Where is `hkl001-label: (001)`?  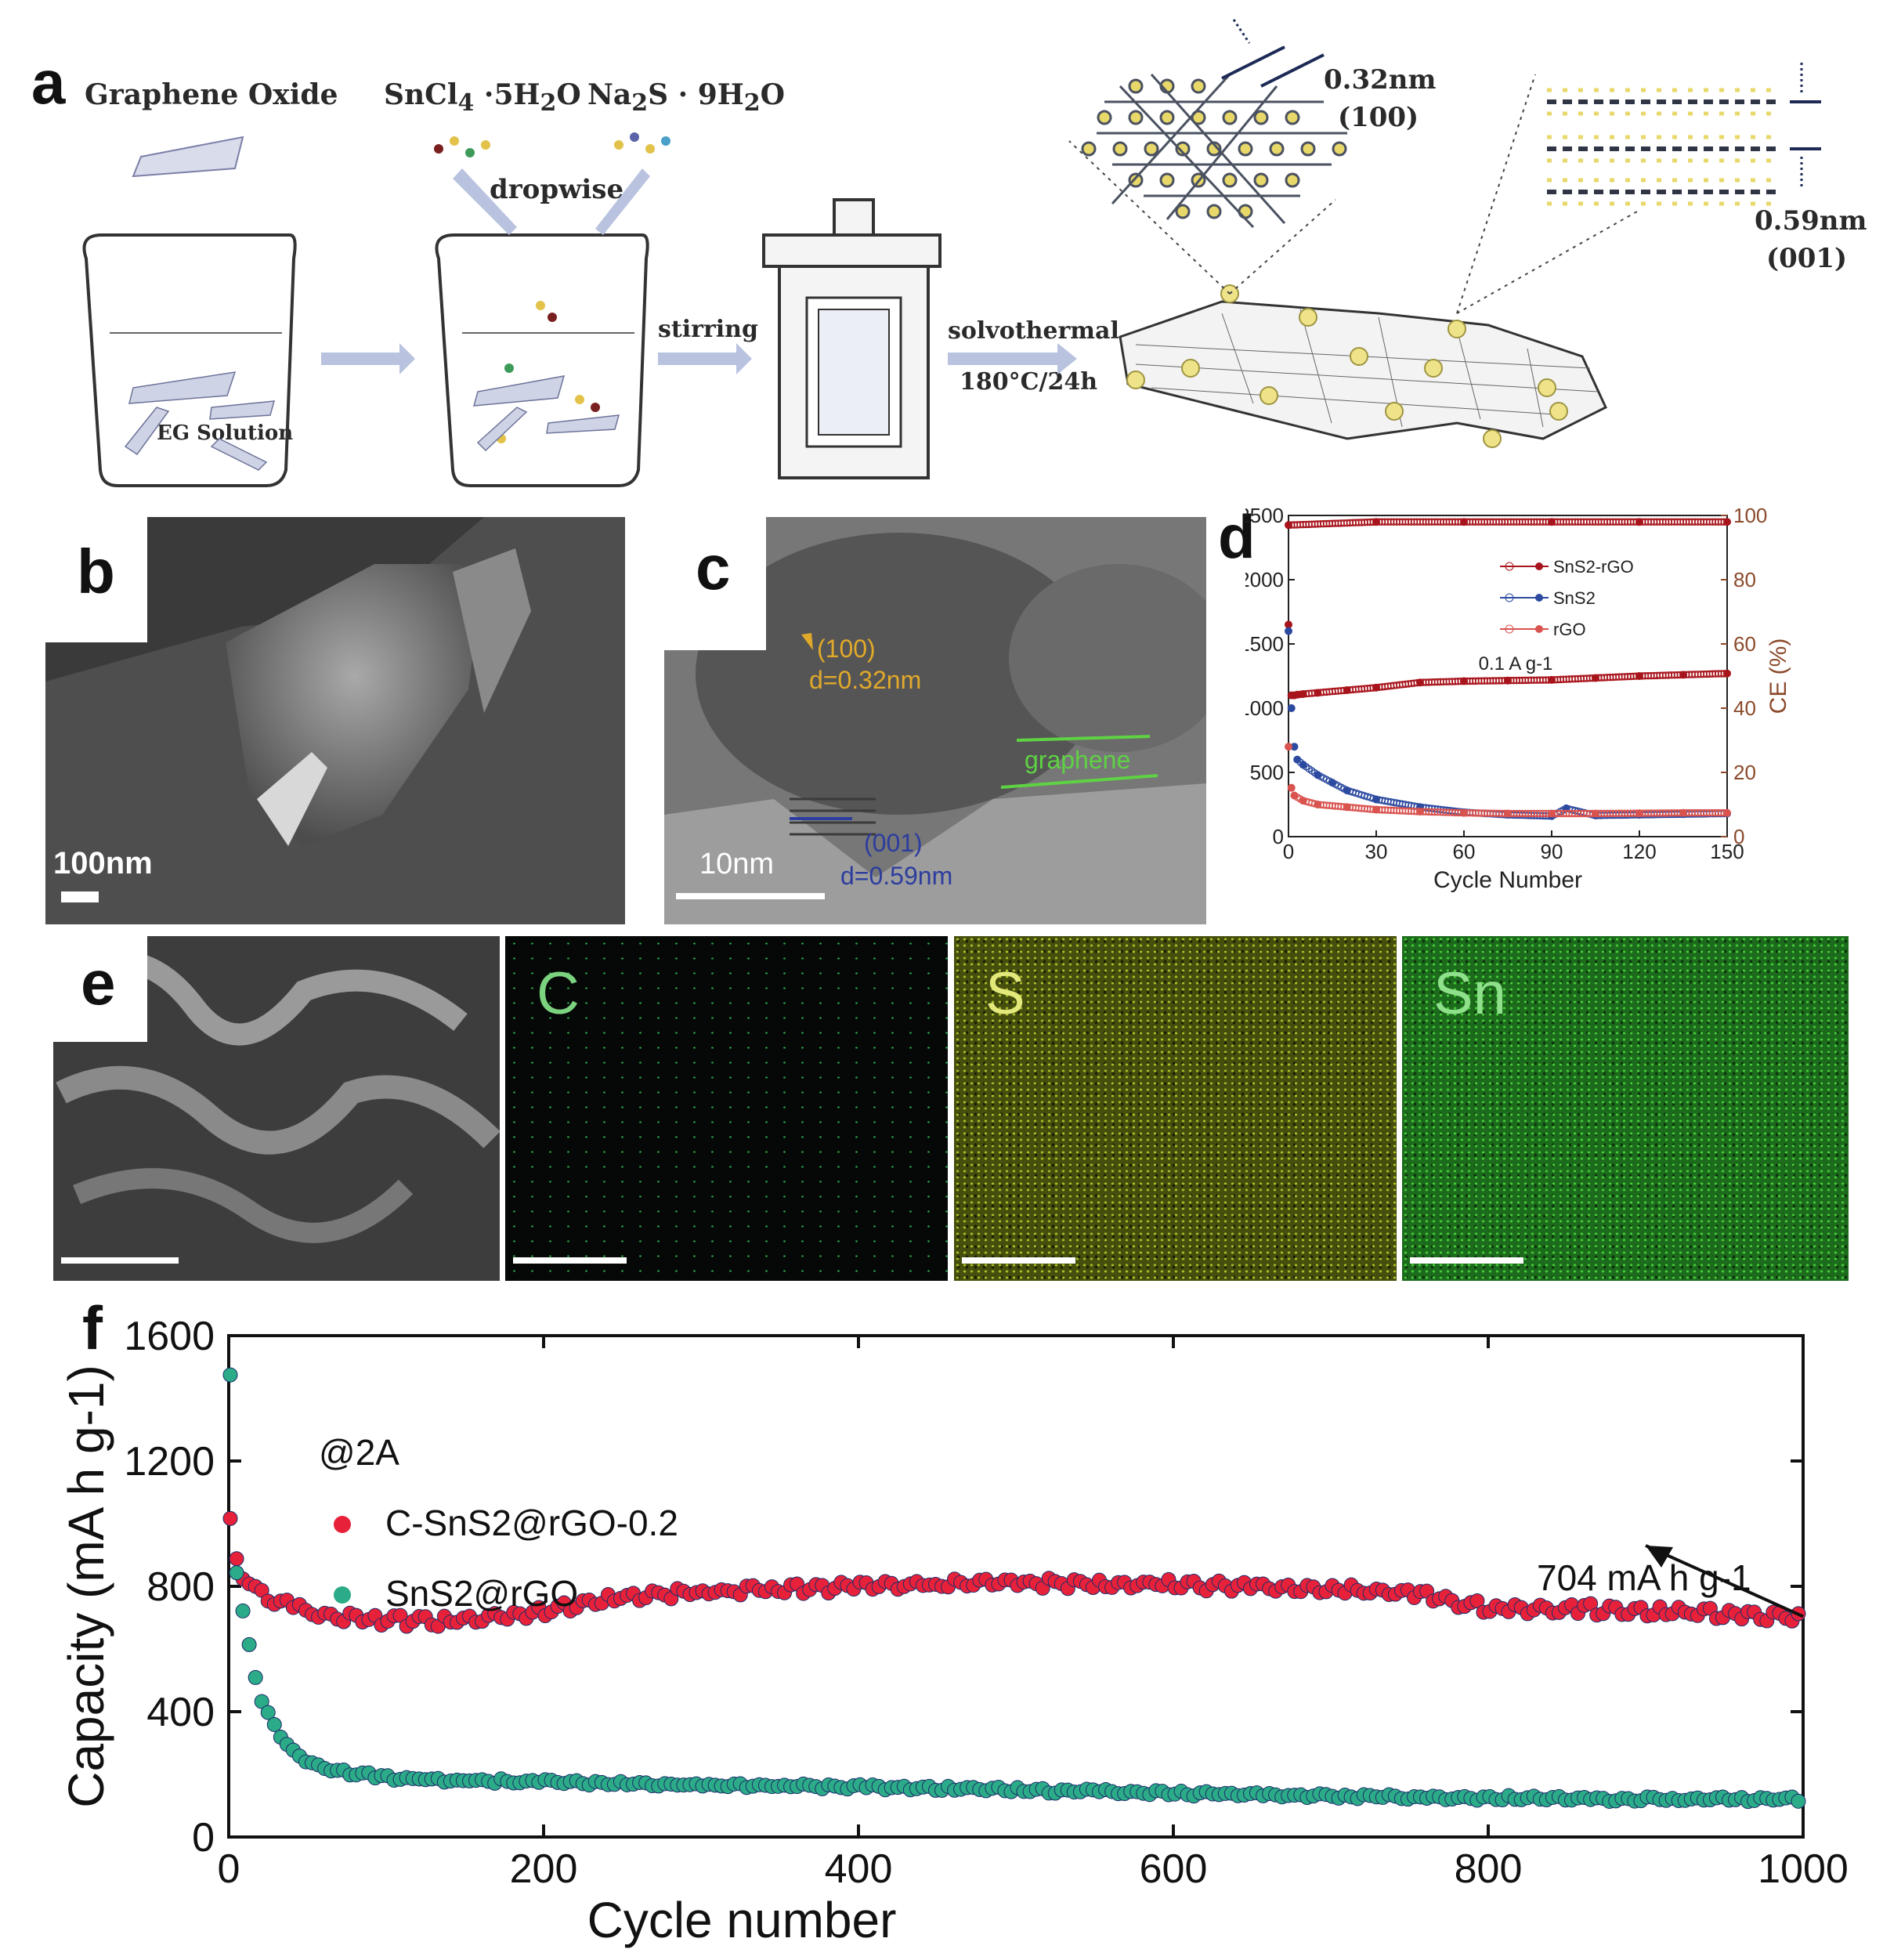 hkl001-label: (001) is located at coordinates (1807, 258).